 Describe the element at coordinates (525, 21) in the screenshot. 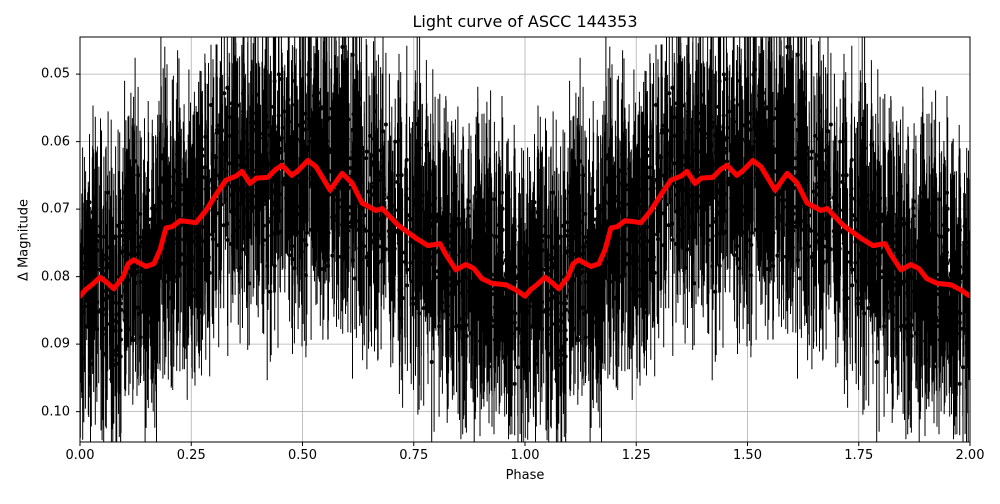

I see `chart-title: Light curve of ASCC 144353` at that location.